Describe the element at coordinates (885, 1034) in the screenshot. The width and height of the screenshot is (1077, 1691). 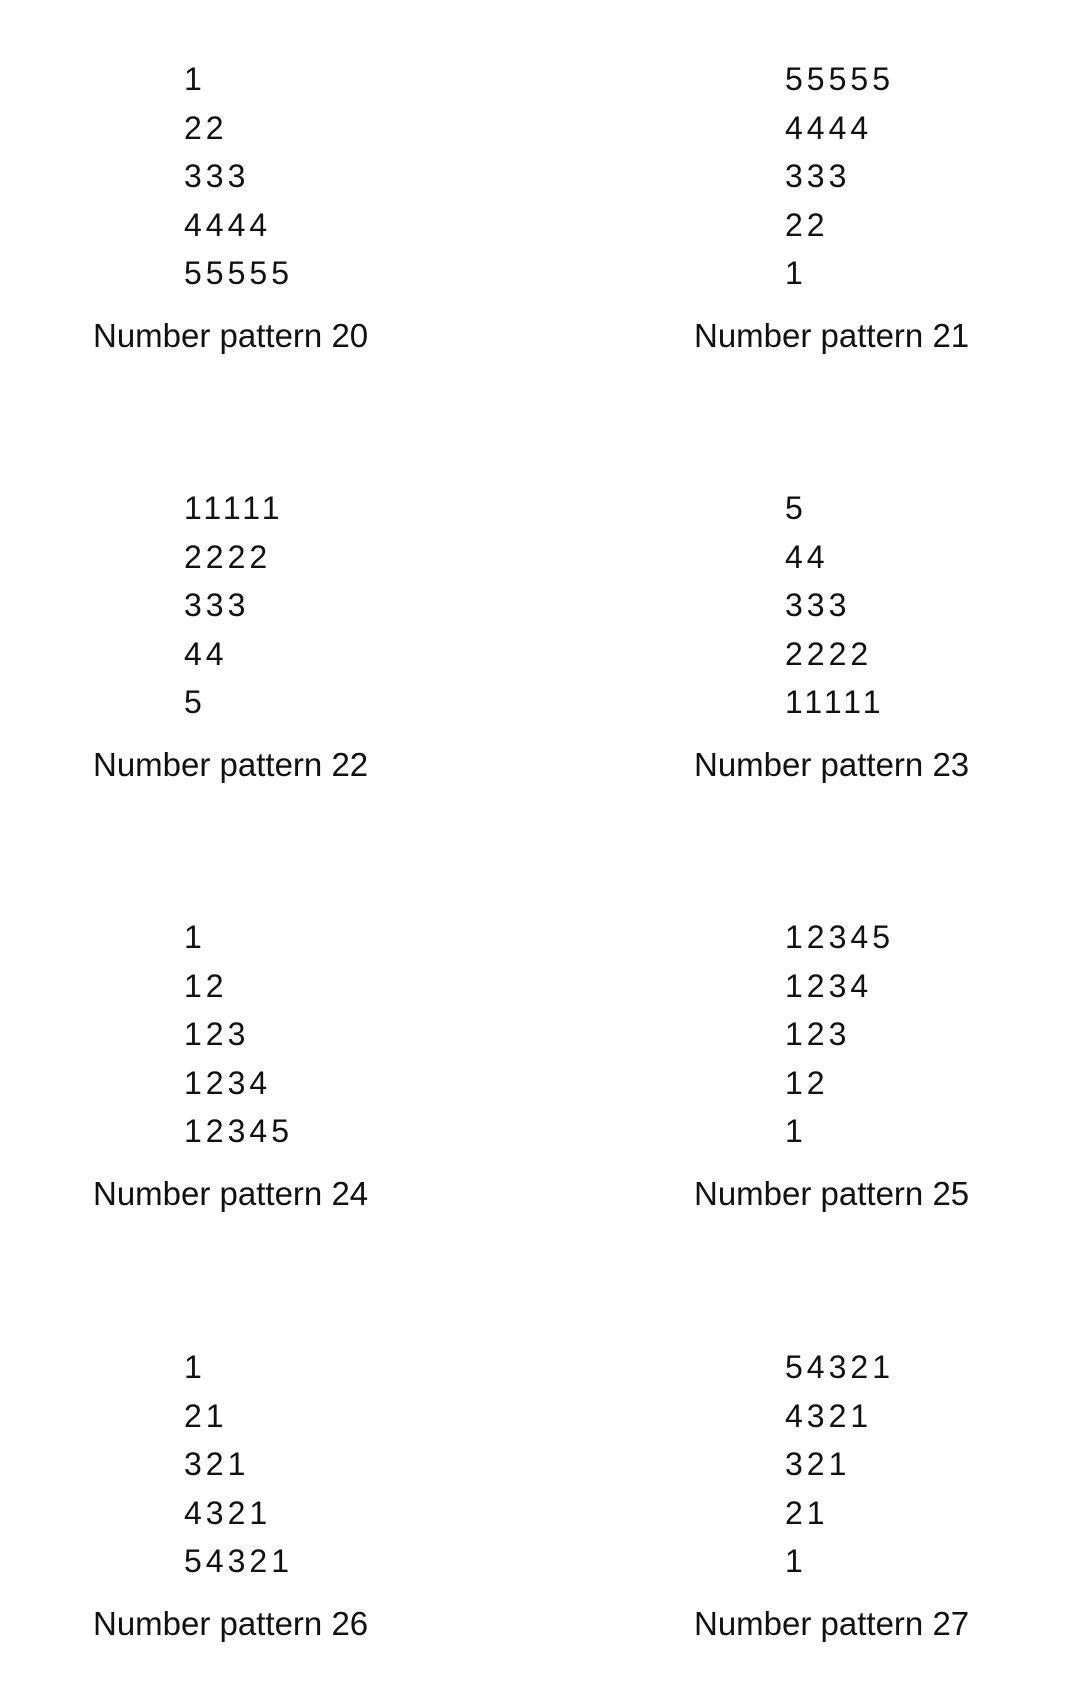
I see `number-pattern-rows: 12345 1234 123 12 1` at that location.